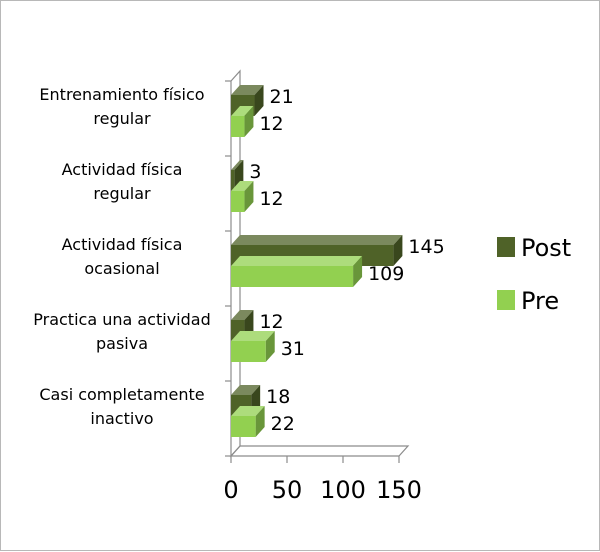 The width and height of the screenshot is (600, 552). I want to click on category-label: Actividad física regular, so click(122, 181).